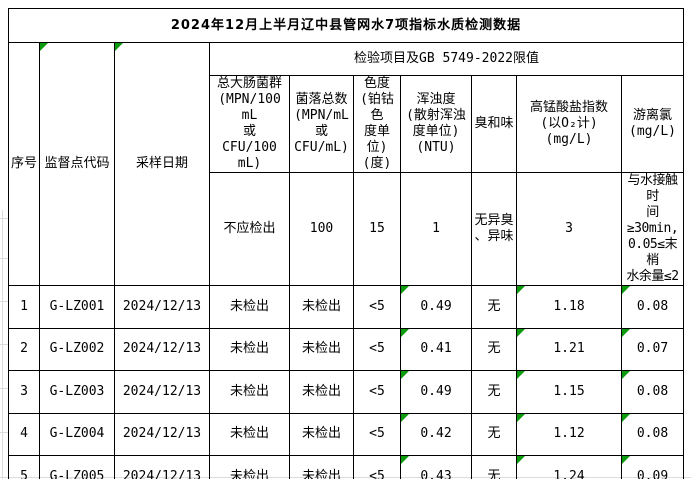 The image size is (691, 479). Describe the element at coordinates (436, 229) in the screenshot. I see `limit-turbidity: 1` at that location.